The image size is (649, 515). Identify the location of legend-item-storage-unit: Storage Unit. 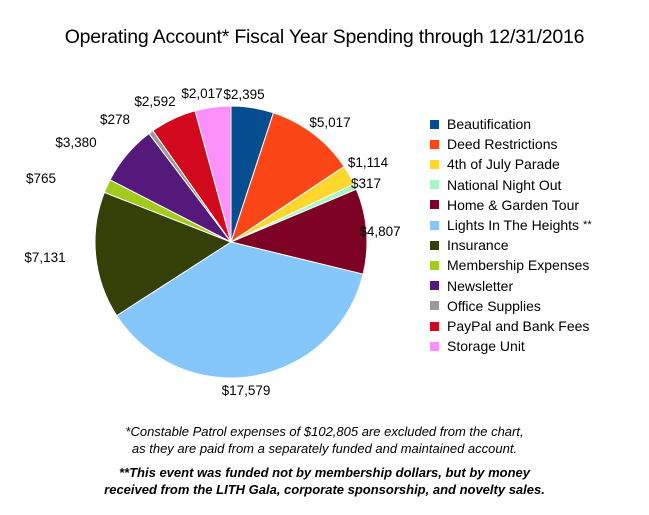
(511, 346).